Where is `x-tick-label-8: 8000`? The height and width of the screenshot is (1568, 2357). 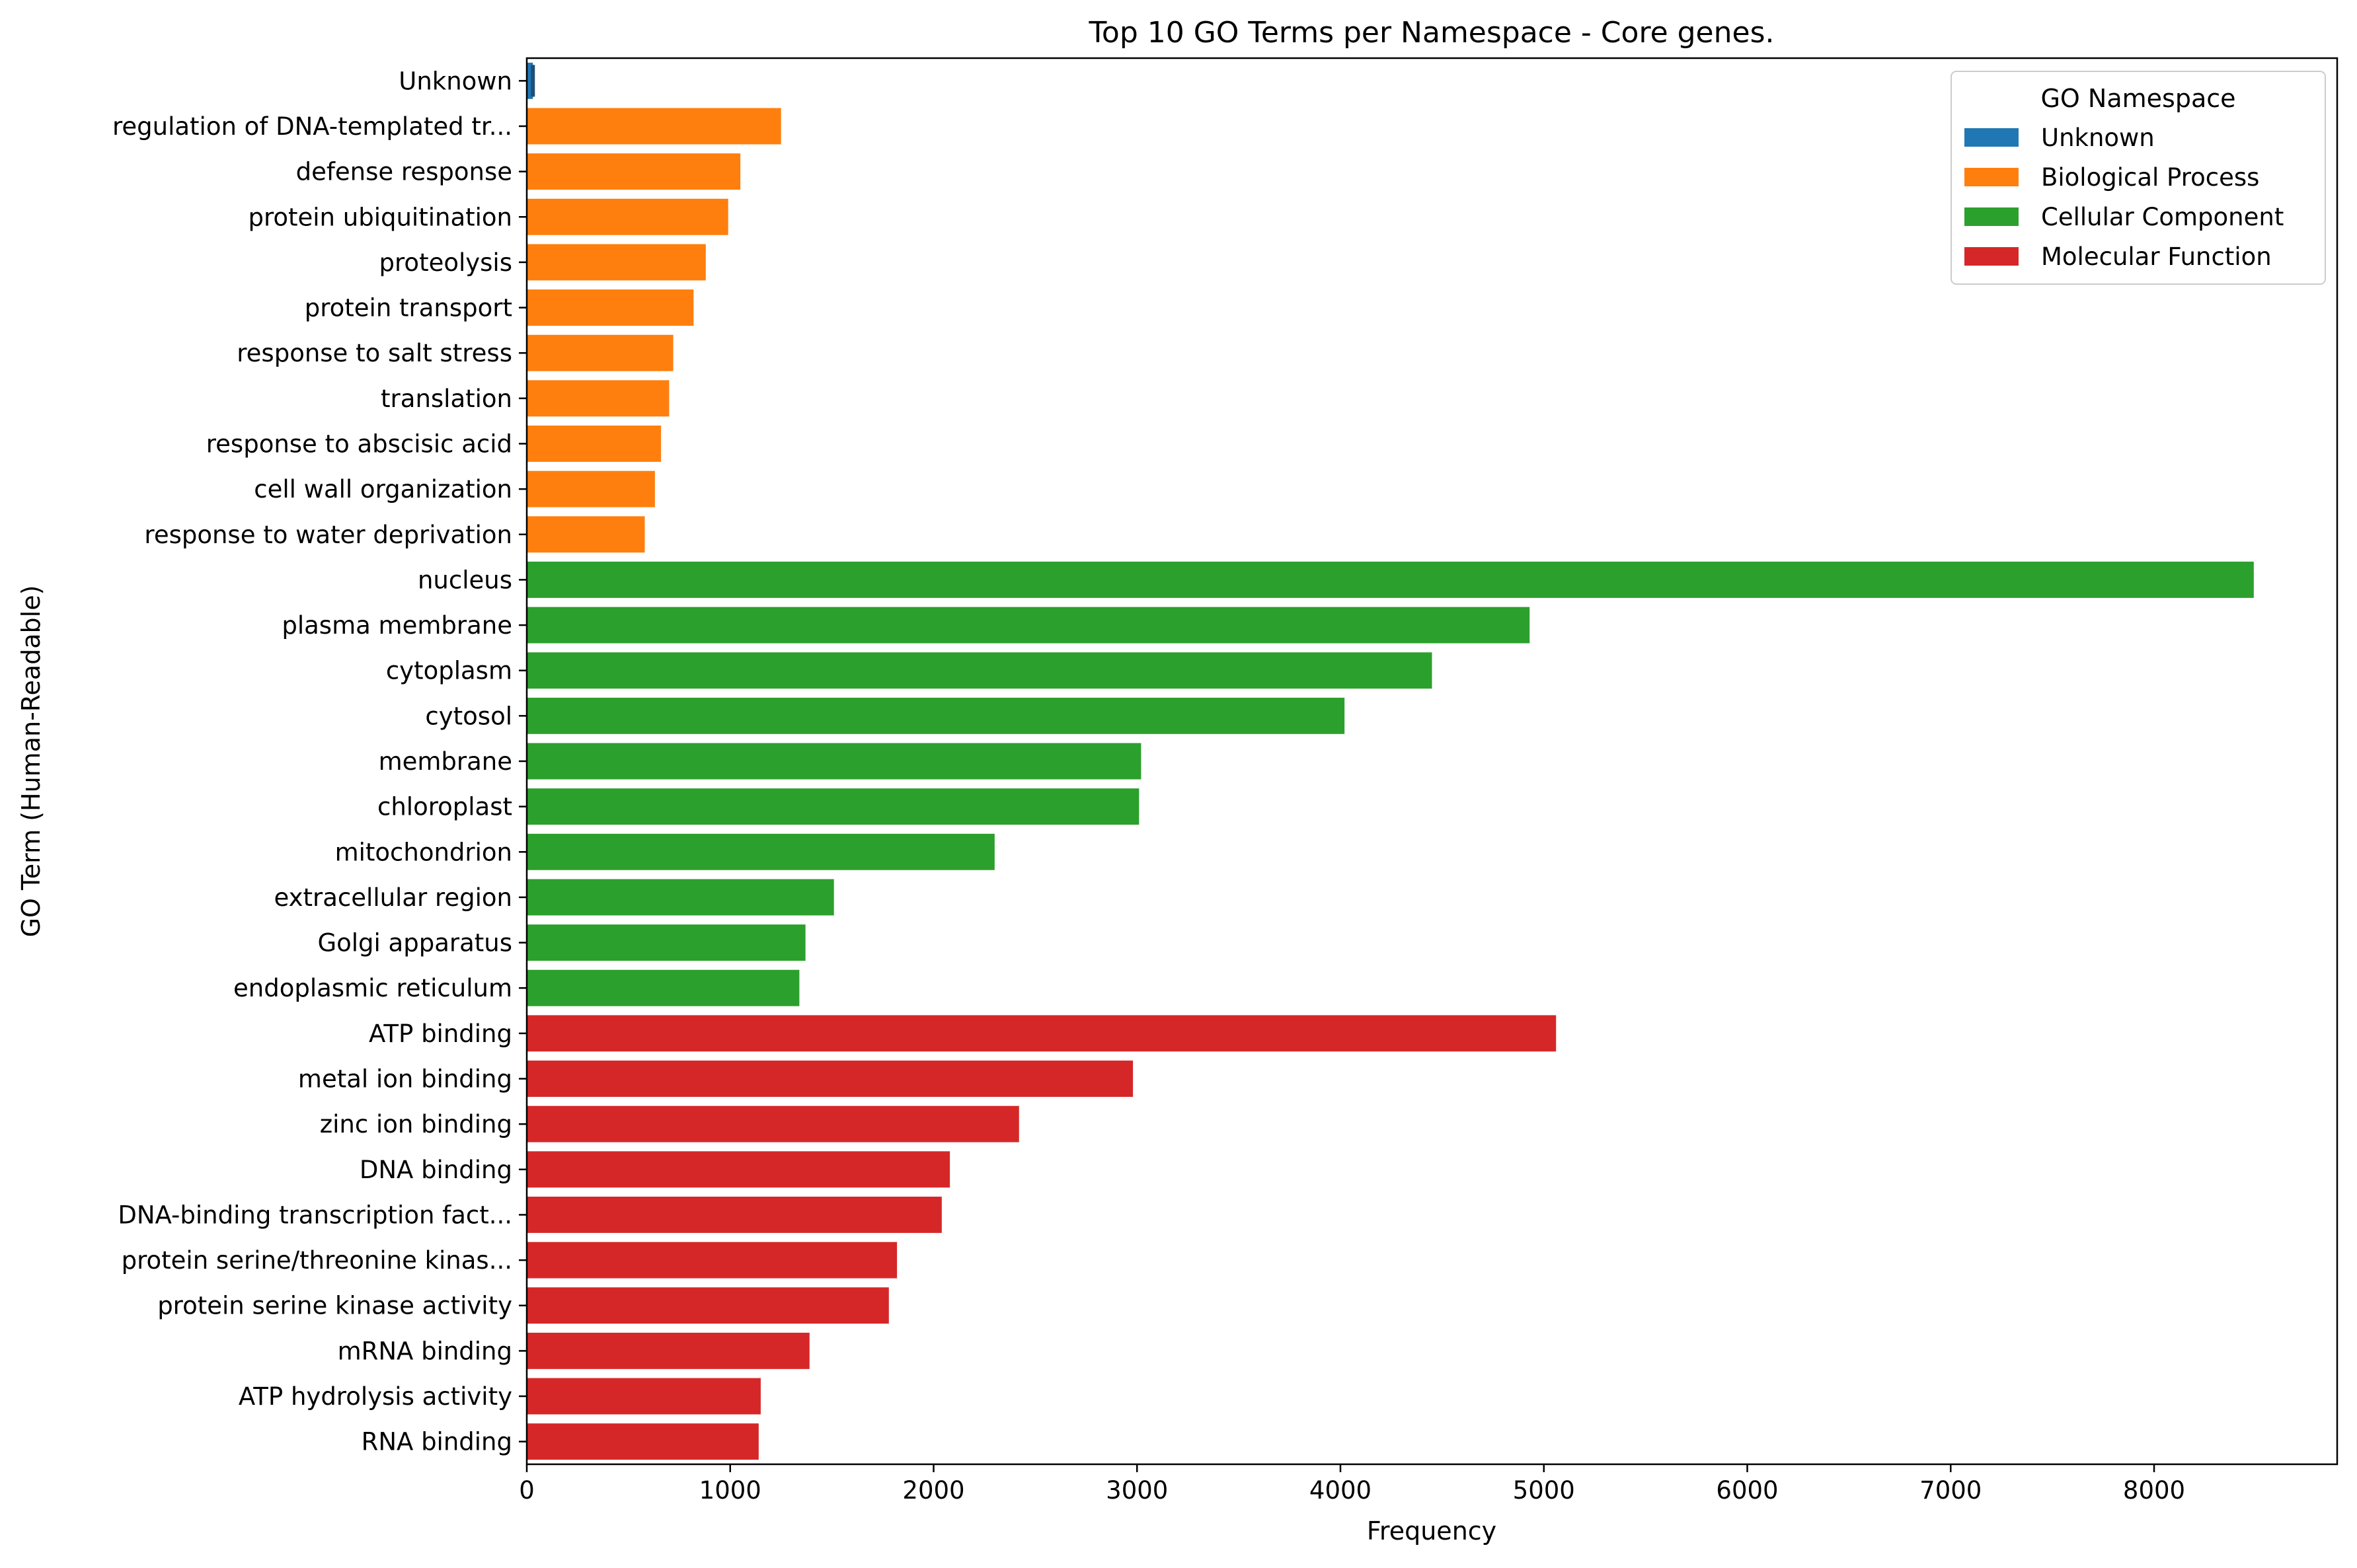 x-tick-label-8: 8000 is located at coordinates (2154, 1490).